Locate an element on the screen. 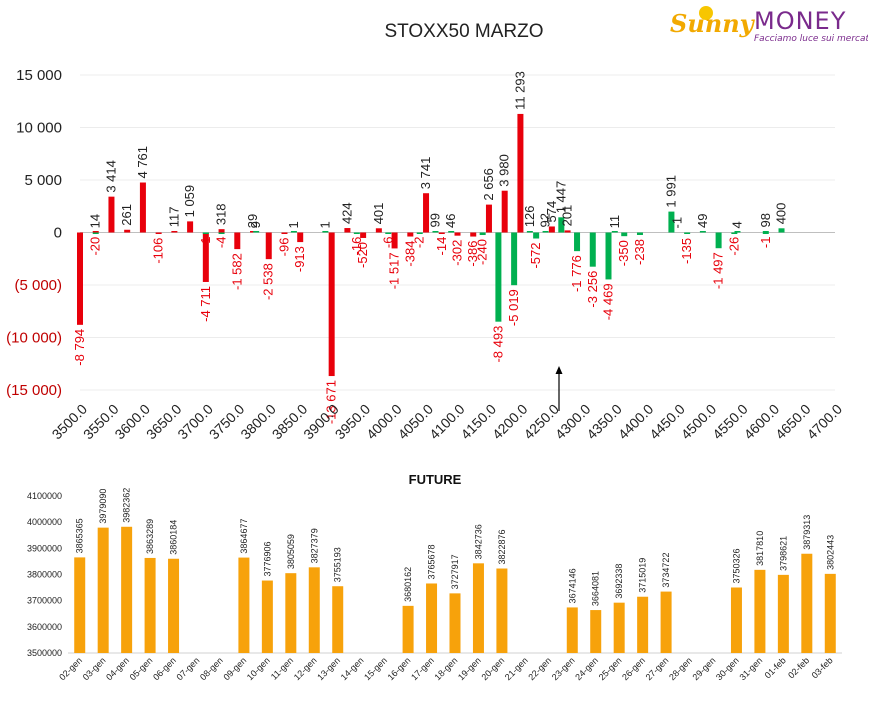  data-label: 99 is located at coordinates (434, 220).